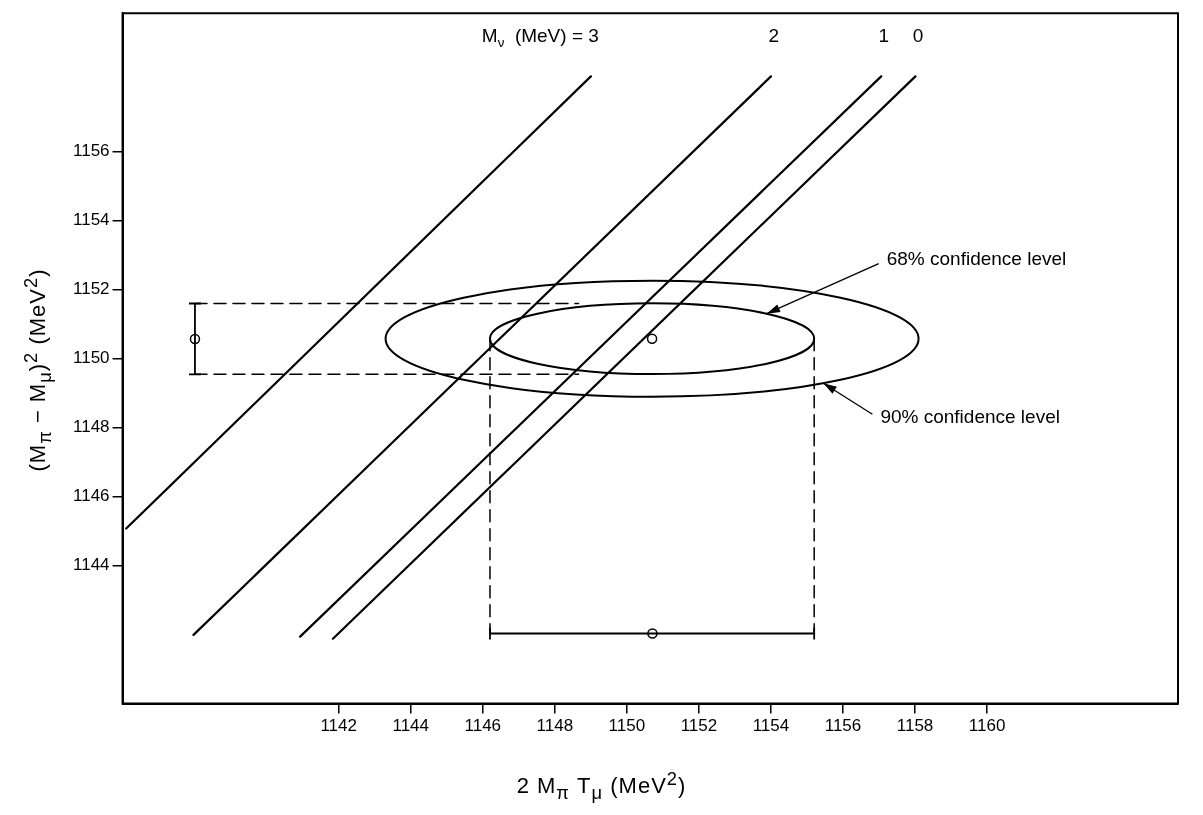  What do you see at coordinates (652, 338) in the screenshot?
I see `point` at bounding box center [652, 338].